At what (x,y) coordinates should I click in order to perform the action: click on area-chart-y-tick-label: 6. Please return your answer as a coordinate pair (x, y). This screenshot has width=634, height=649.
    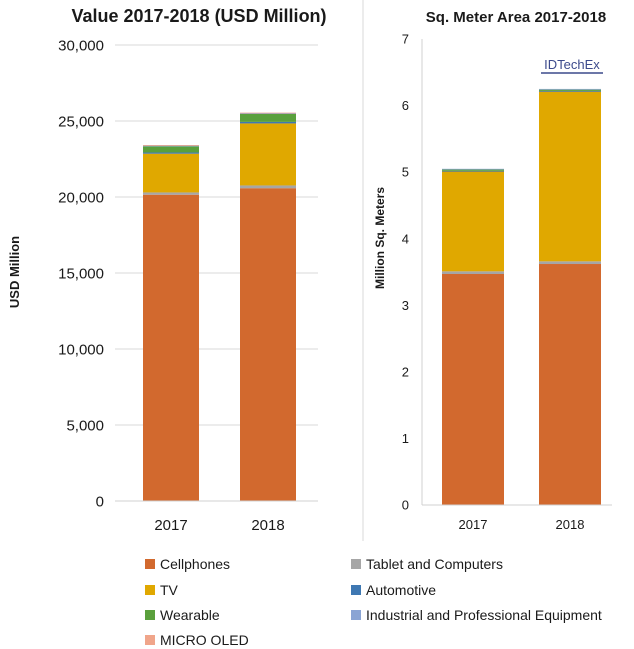
    Looking at the image, I should click on (405, 105).